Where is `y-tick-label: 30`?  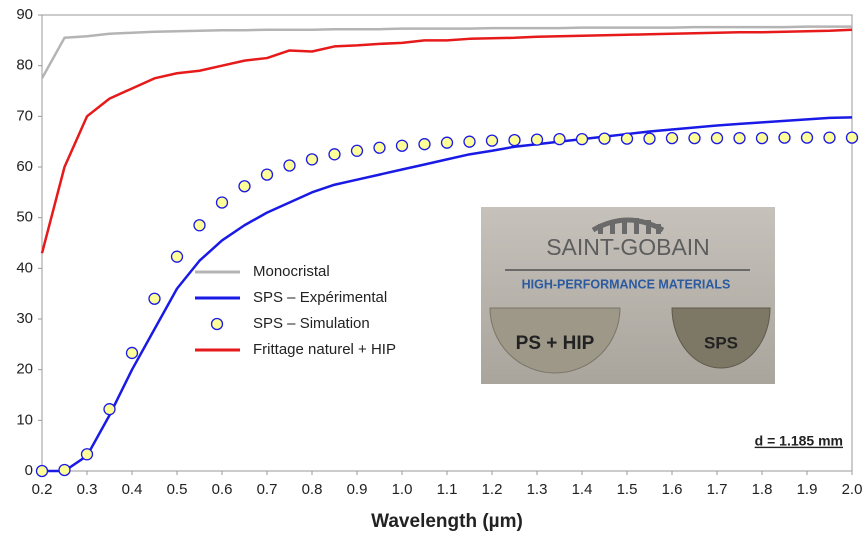 y-tick-label: 30 is located at coordinates (24, 318).